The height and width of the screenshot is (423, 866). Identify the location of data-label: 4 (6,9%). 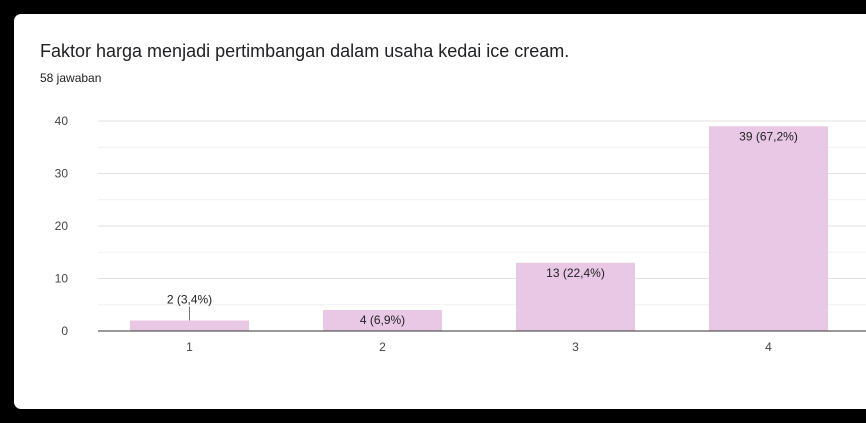
(382, 320).